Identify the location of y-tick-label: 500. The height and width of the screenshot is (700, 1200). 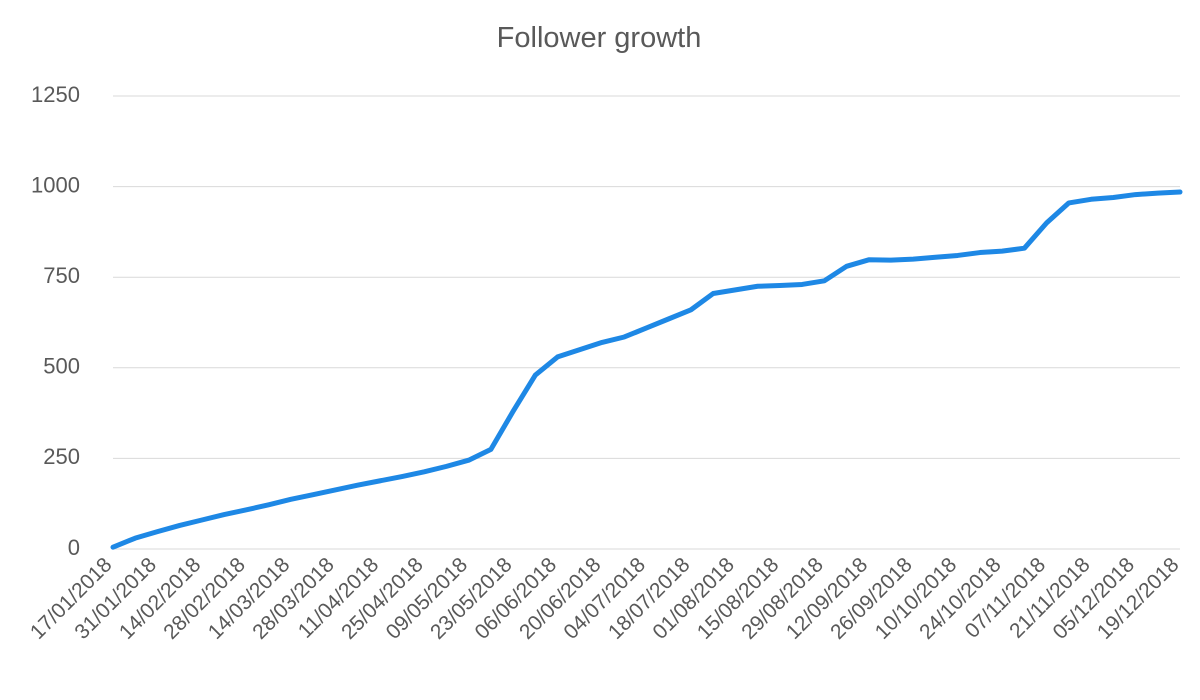
(61, 366).